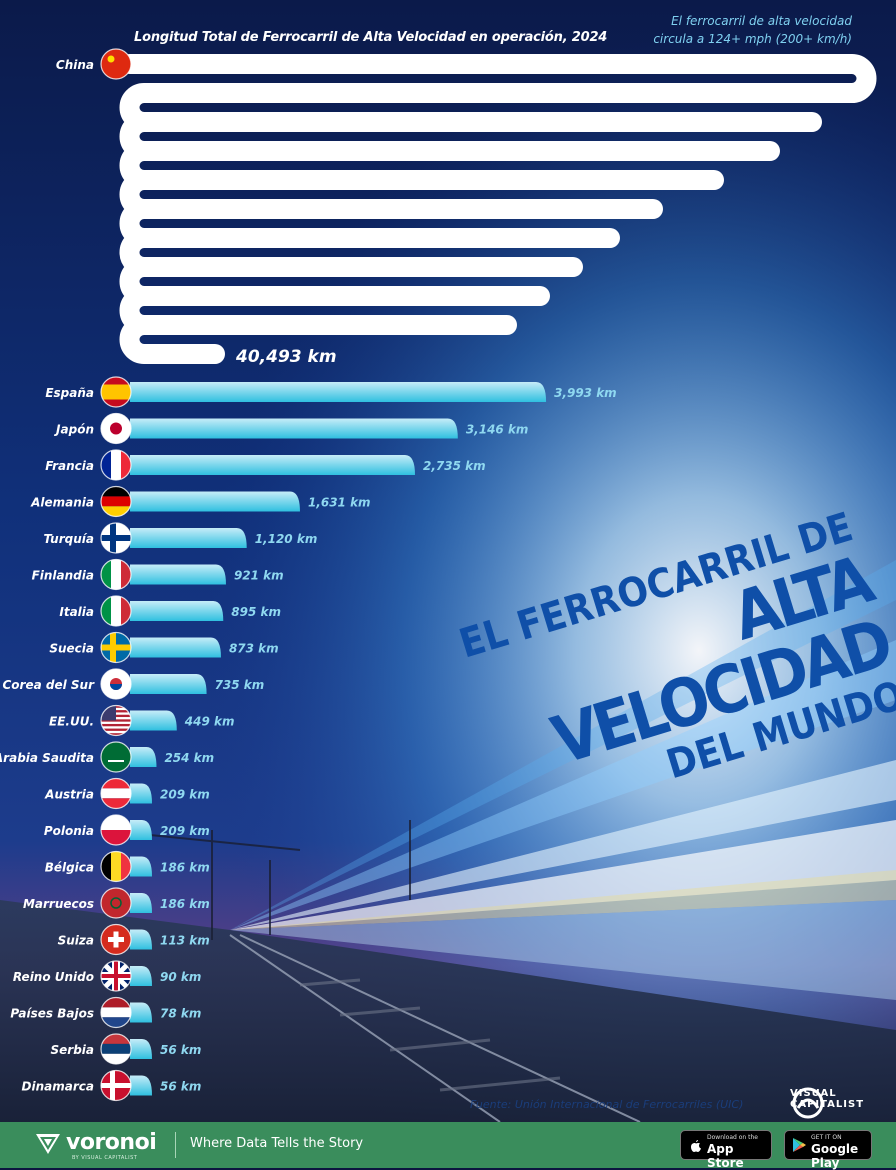  I want to click on flag-icon-serbia, so click(116, 1049).